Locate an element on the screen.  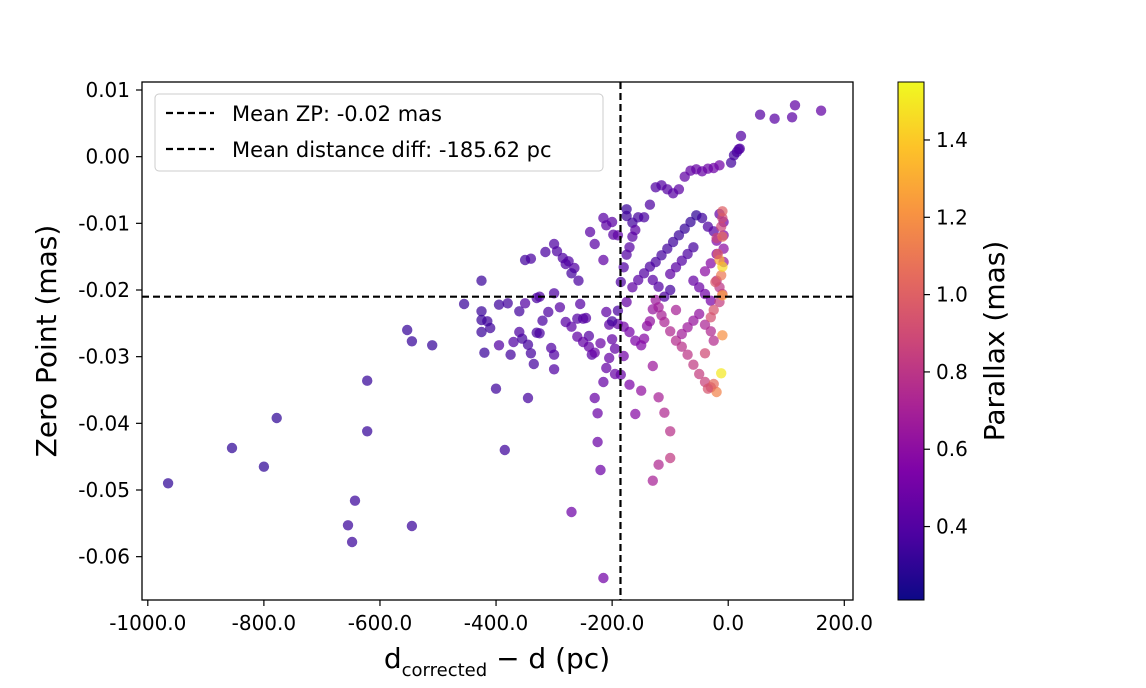
y-tick-label: -0.01 is located at coordinates (104, 223).